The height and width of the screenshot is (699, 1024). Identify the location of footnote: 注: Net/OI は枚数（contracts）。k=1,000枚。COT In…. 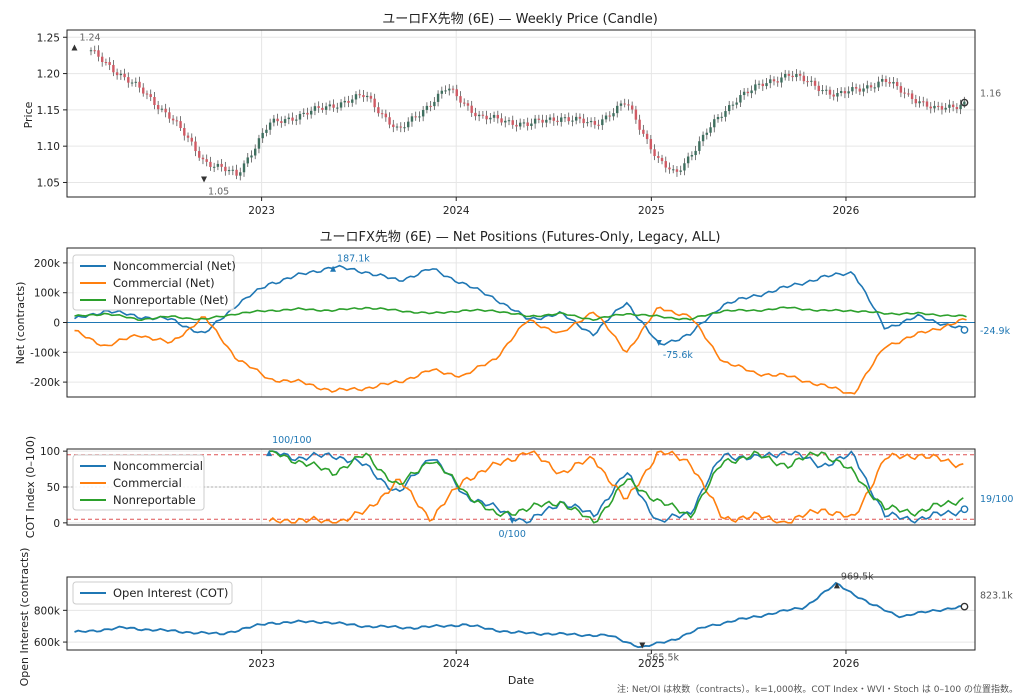
(817, 689).